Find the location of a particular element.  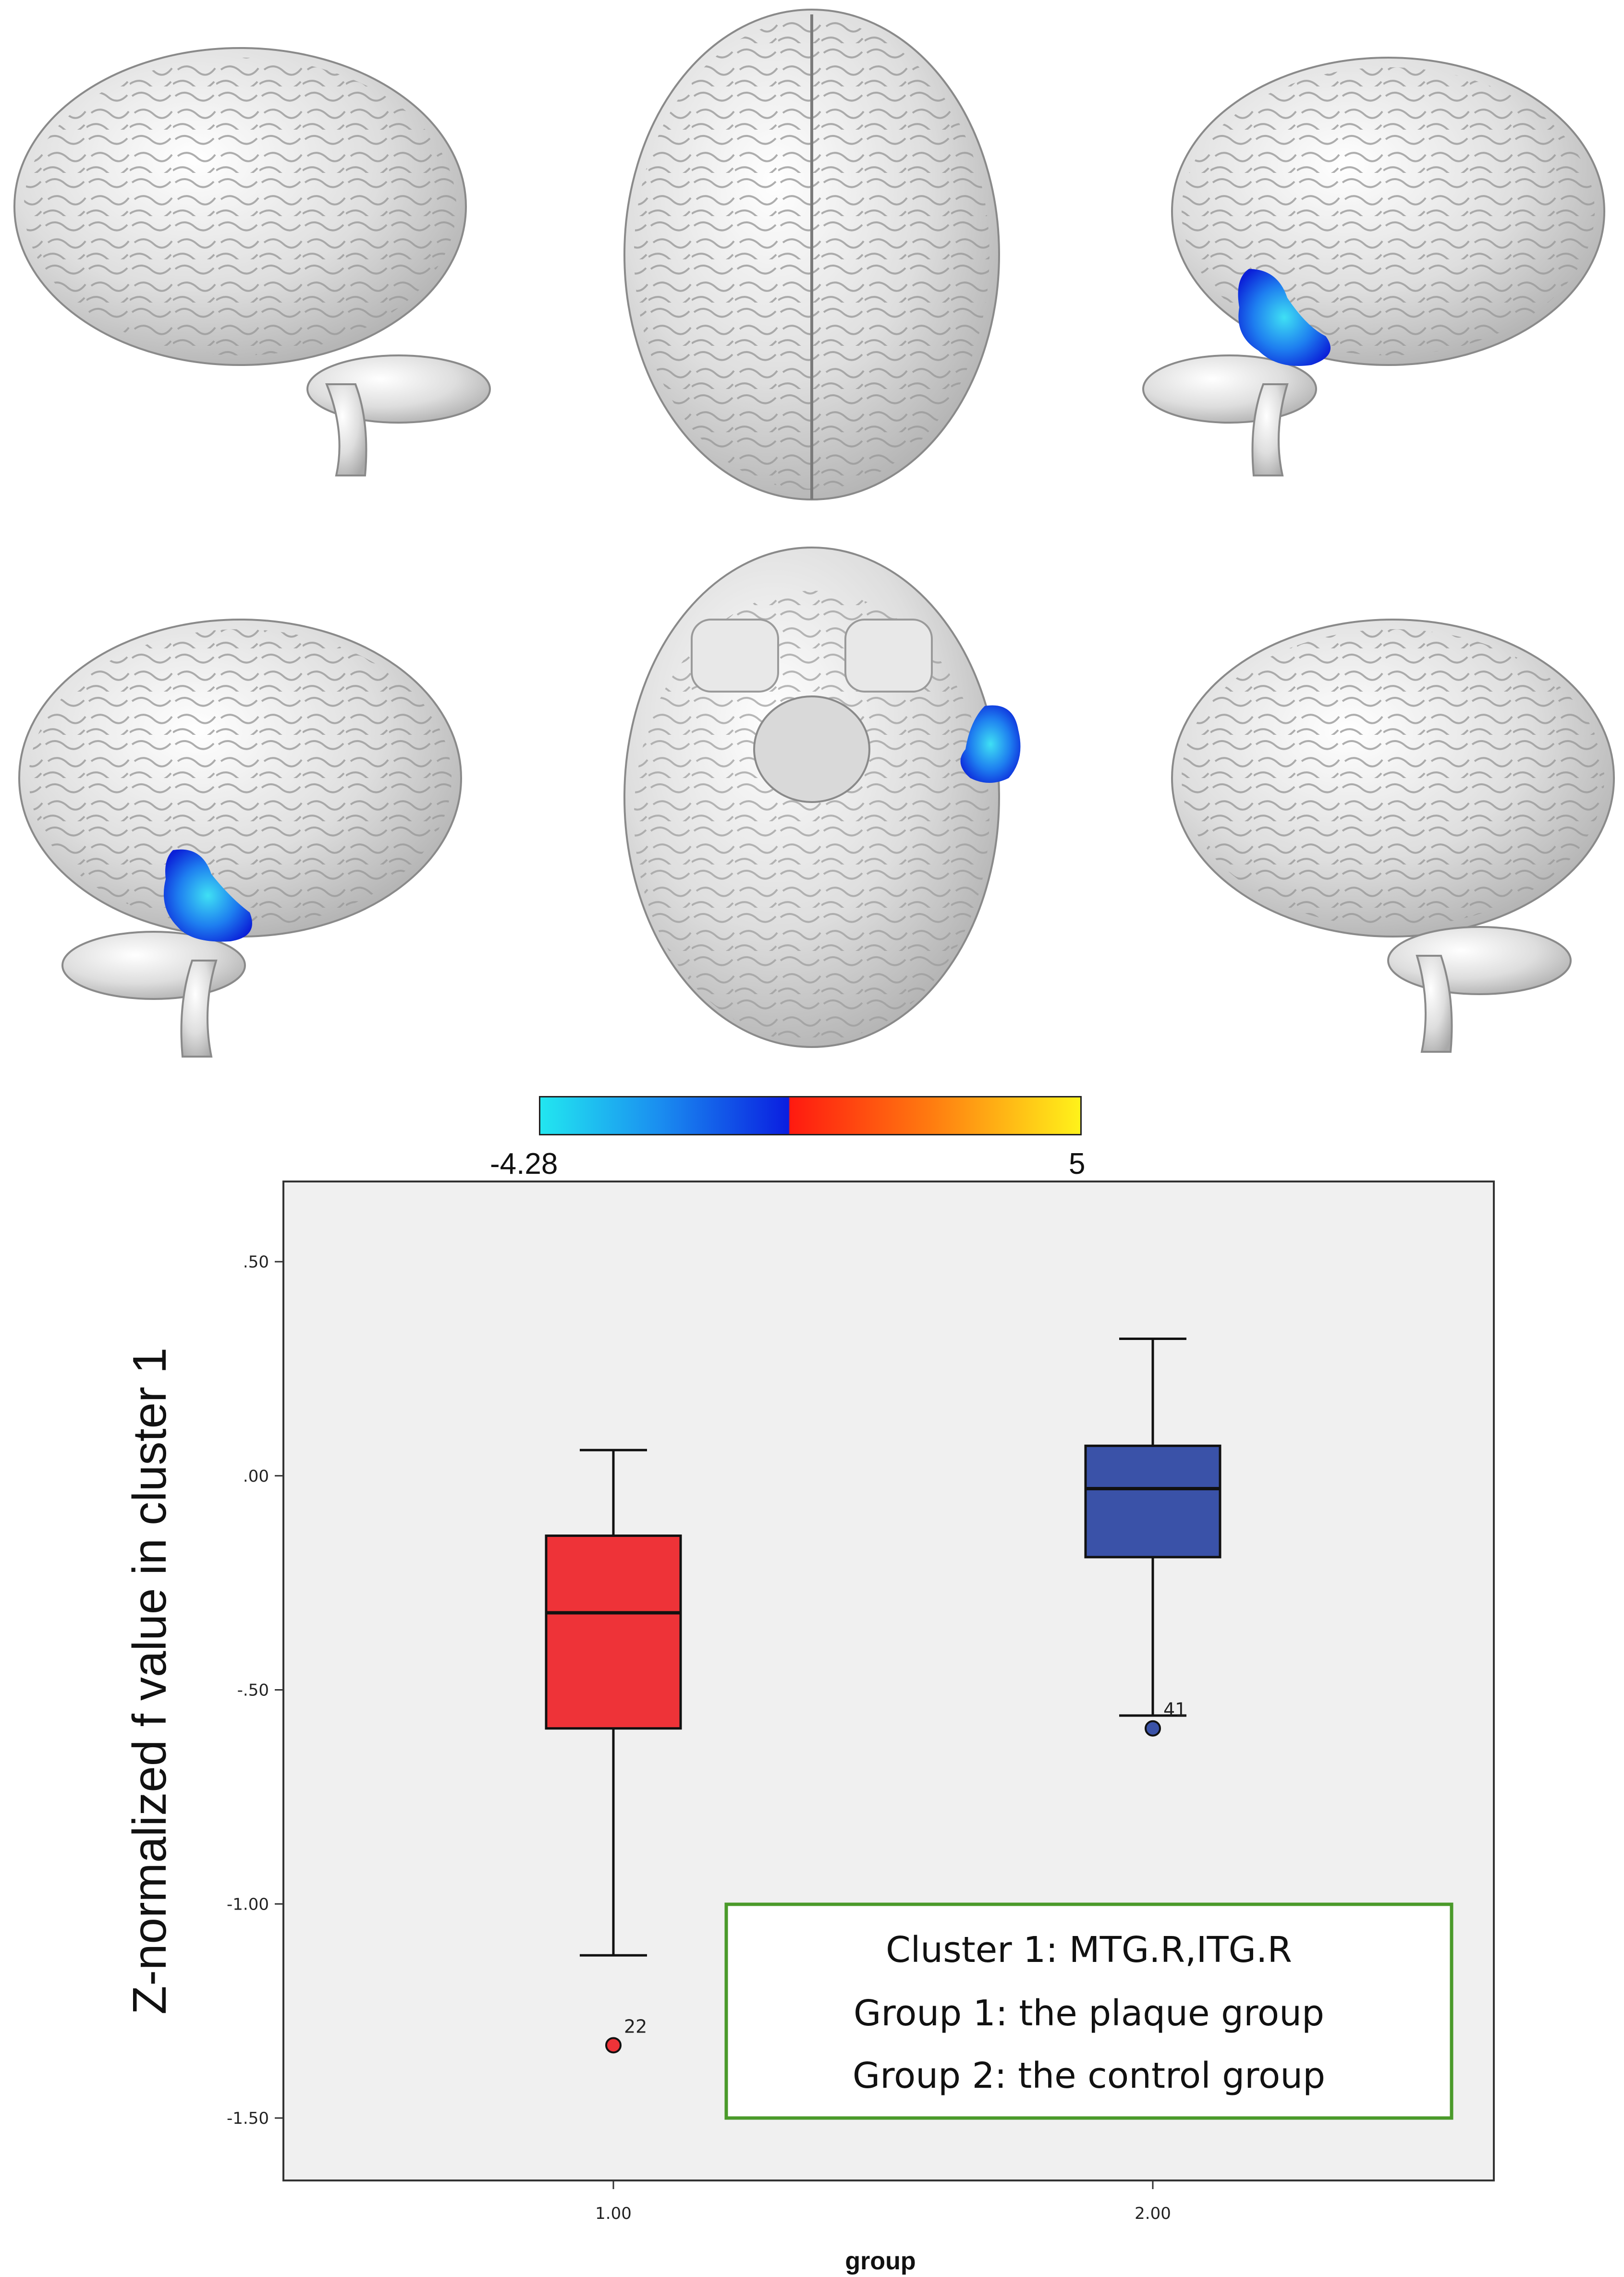

y-tick-label: -1.00 is located at coordinates (248, 1904).